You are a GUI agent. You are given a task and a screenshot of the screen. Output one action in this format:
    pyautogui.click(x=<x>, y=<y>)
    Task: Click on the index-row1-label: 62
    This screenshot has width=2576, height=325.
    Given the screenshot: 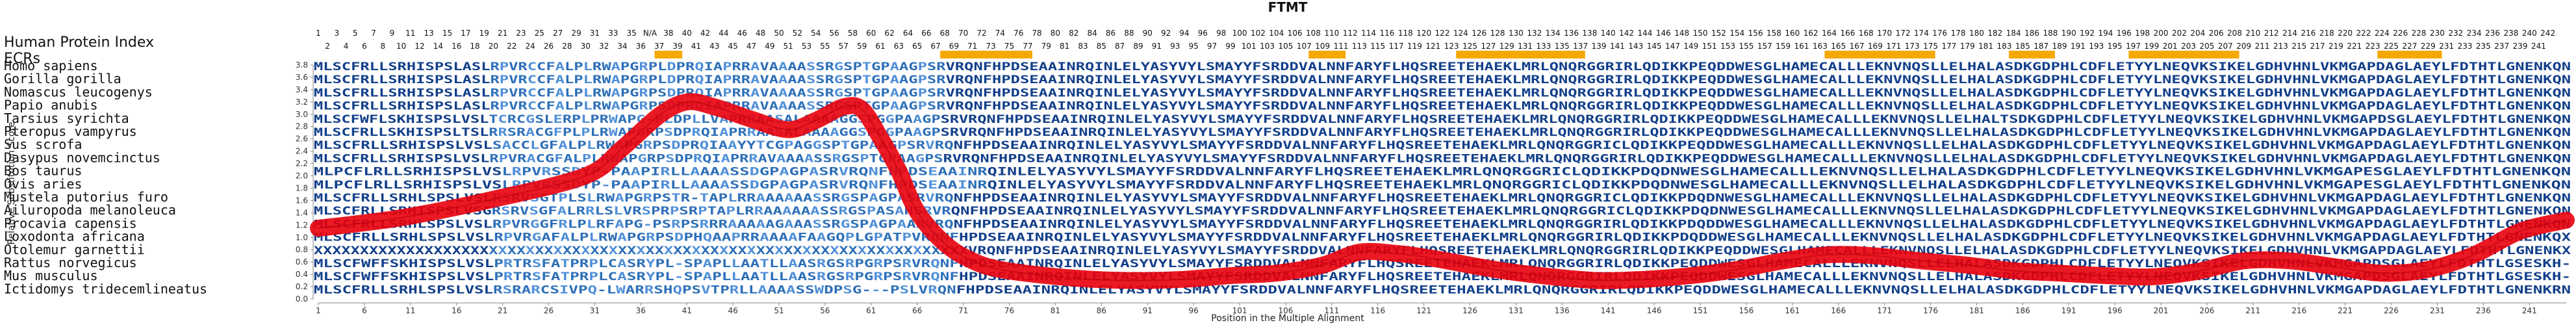 What is the action you would take?
    pyautogui.click(x=890, y=33)
    